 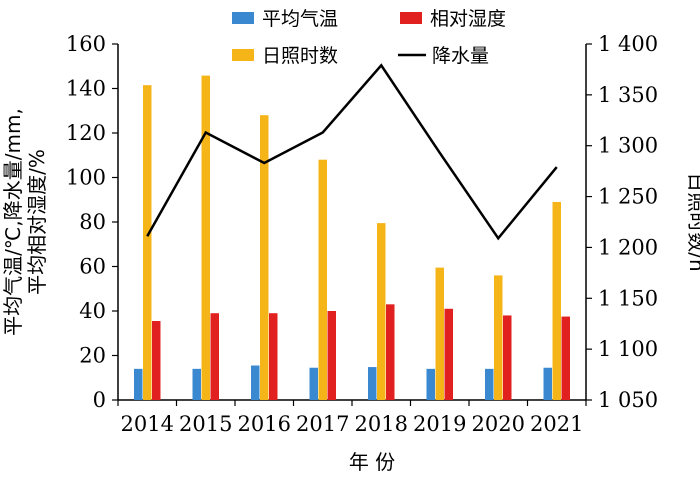 What do you see at coordinates (692, 221) in the screenshot?
I see `right-axis-title: 日照时数/h` at bounding box center [692, 221].